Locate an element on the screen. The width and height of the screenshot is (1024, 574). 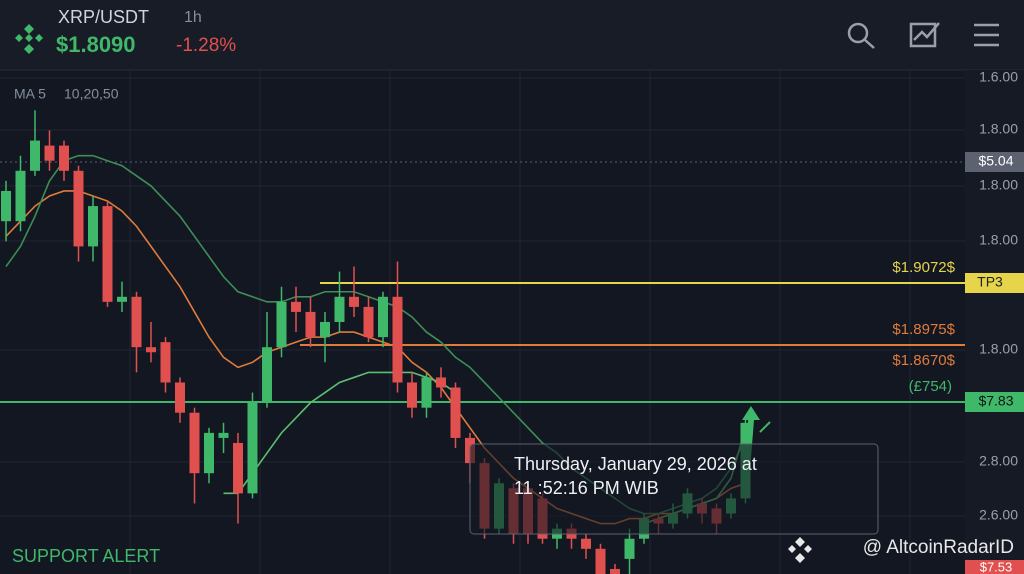
watermark: @ AltcoinRadarID is located at coordinates (938, 547).